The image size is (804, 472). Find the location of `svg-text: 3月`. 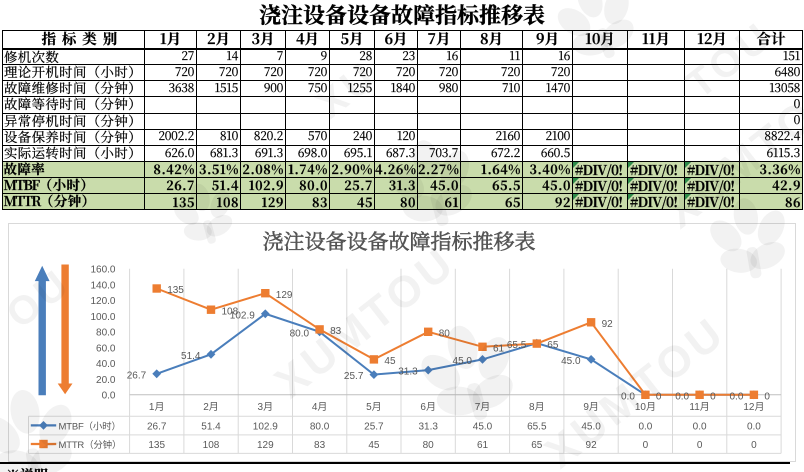

svg-text: 3月 is located at coordinates (266, 407).